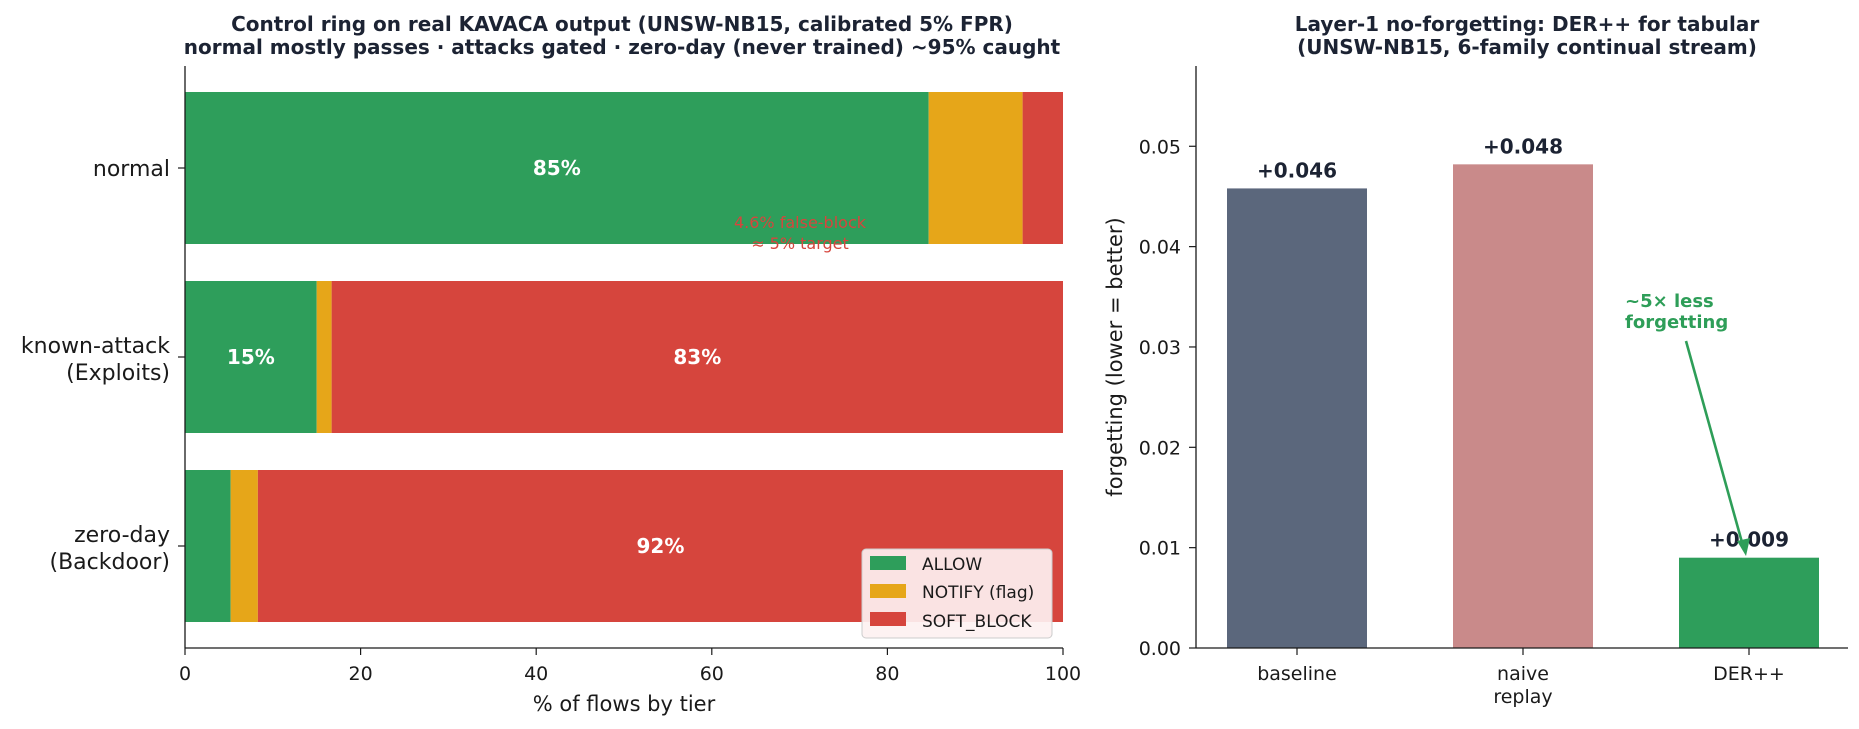  I want to click on less-forgetting-annotation-line2: forgetting, so click(1676, 322).